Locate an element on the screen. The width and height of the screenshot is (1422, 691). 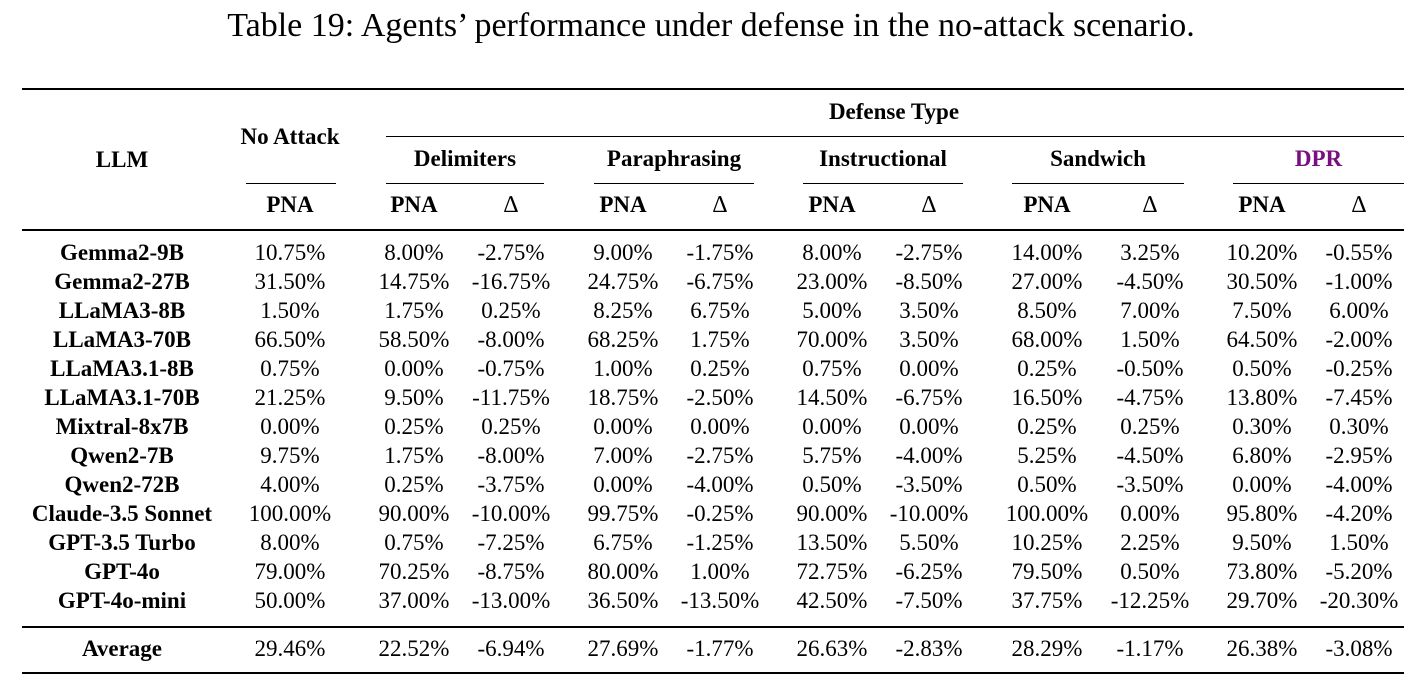
table-cell: 13.50% is located at coordinates (832, 542).